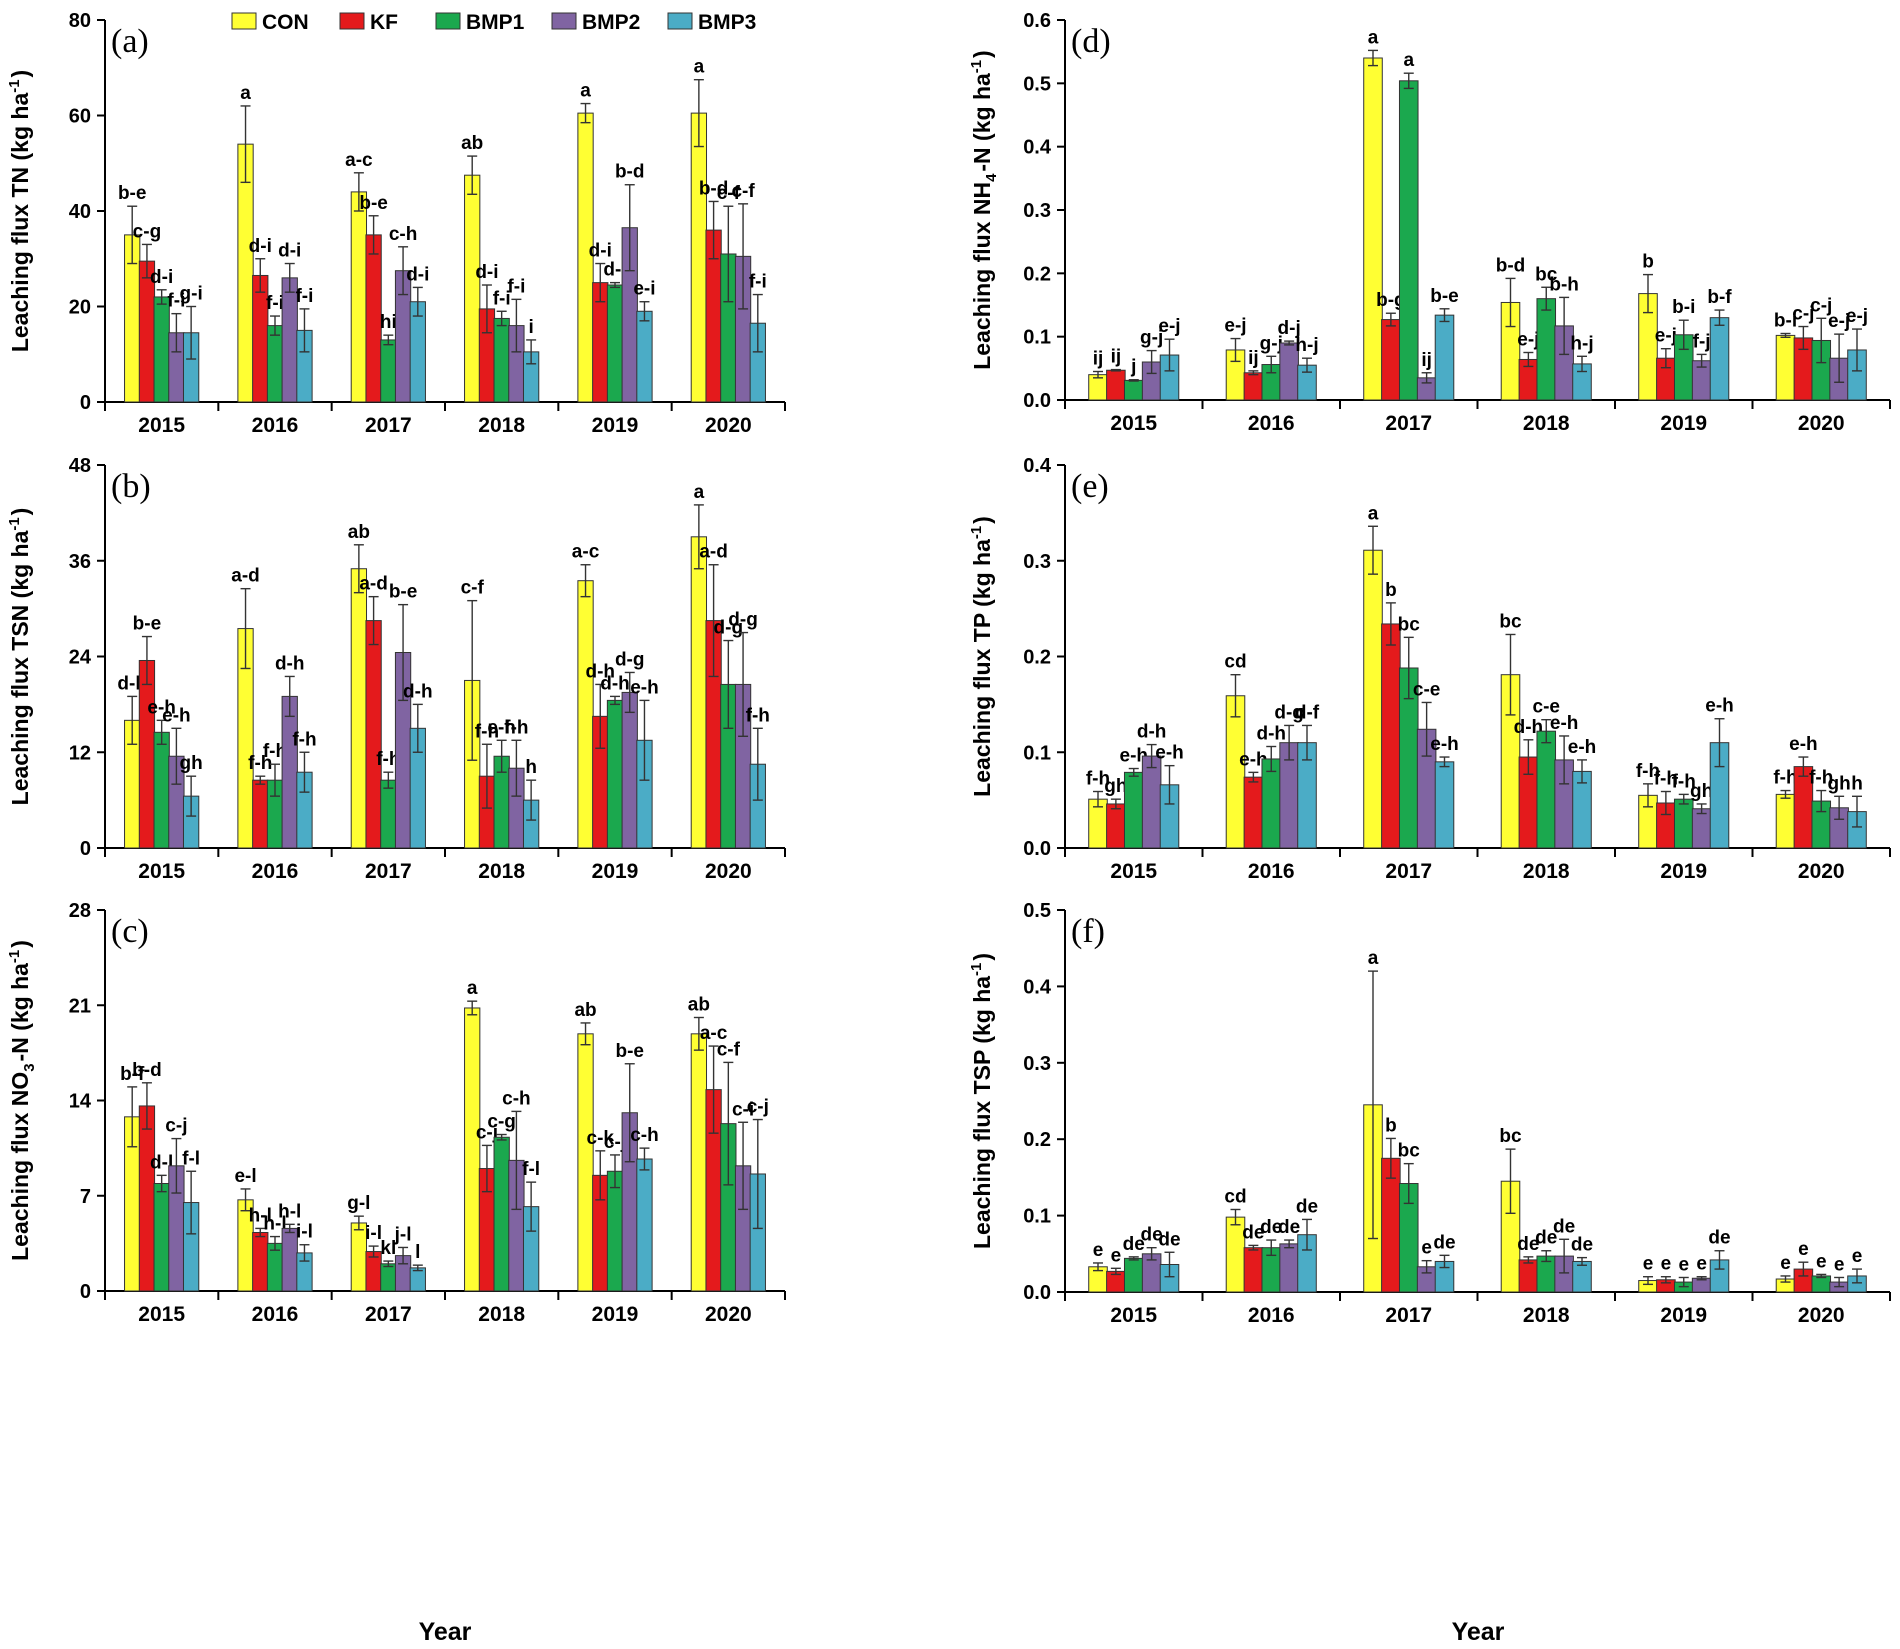  What do you see at coordinates (448, 21) in the screenshot?
I see `legend-swatch-bmp1` at bounding box center [448, 21].